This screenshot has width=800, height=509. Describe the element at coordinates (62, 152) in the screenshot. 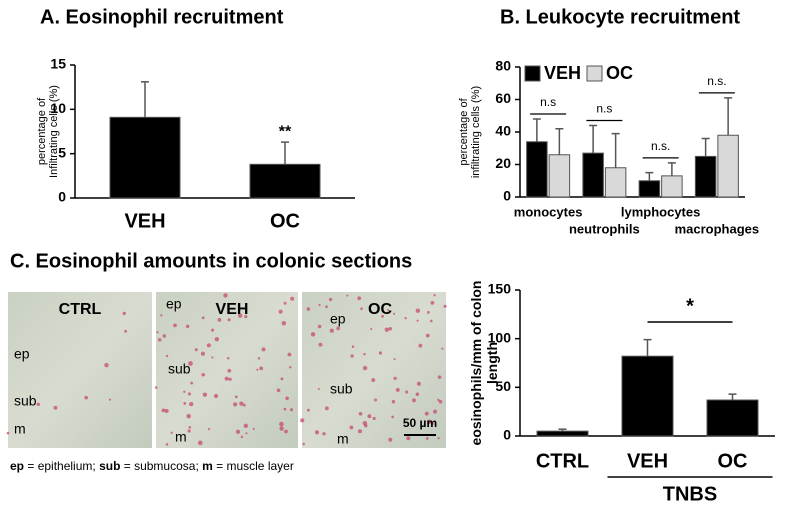

I see `y-tick-label: 5` at that location.